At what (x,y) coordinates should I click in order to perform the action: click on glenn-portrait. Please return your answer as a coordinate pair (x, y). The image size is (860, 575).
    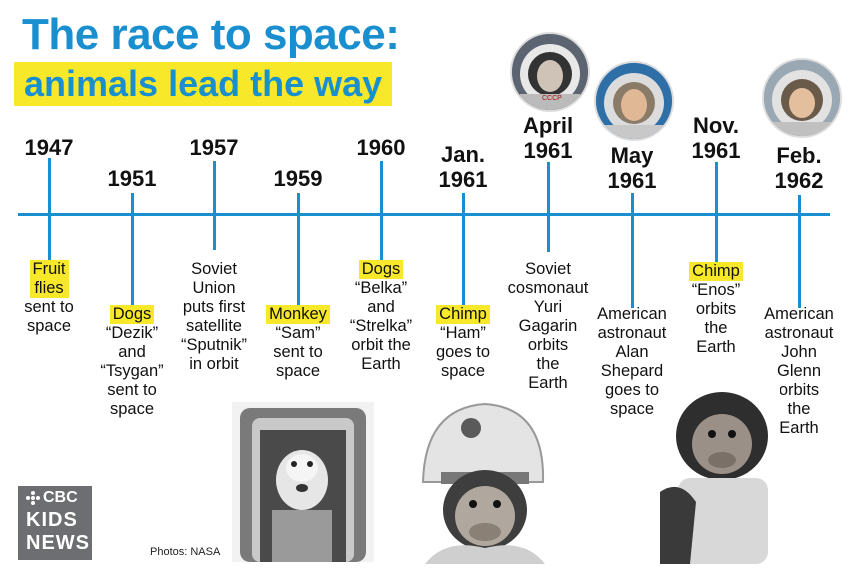
    Looking at the image, I should click on (802, 98).